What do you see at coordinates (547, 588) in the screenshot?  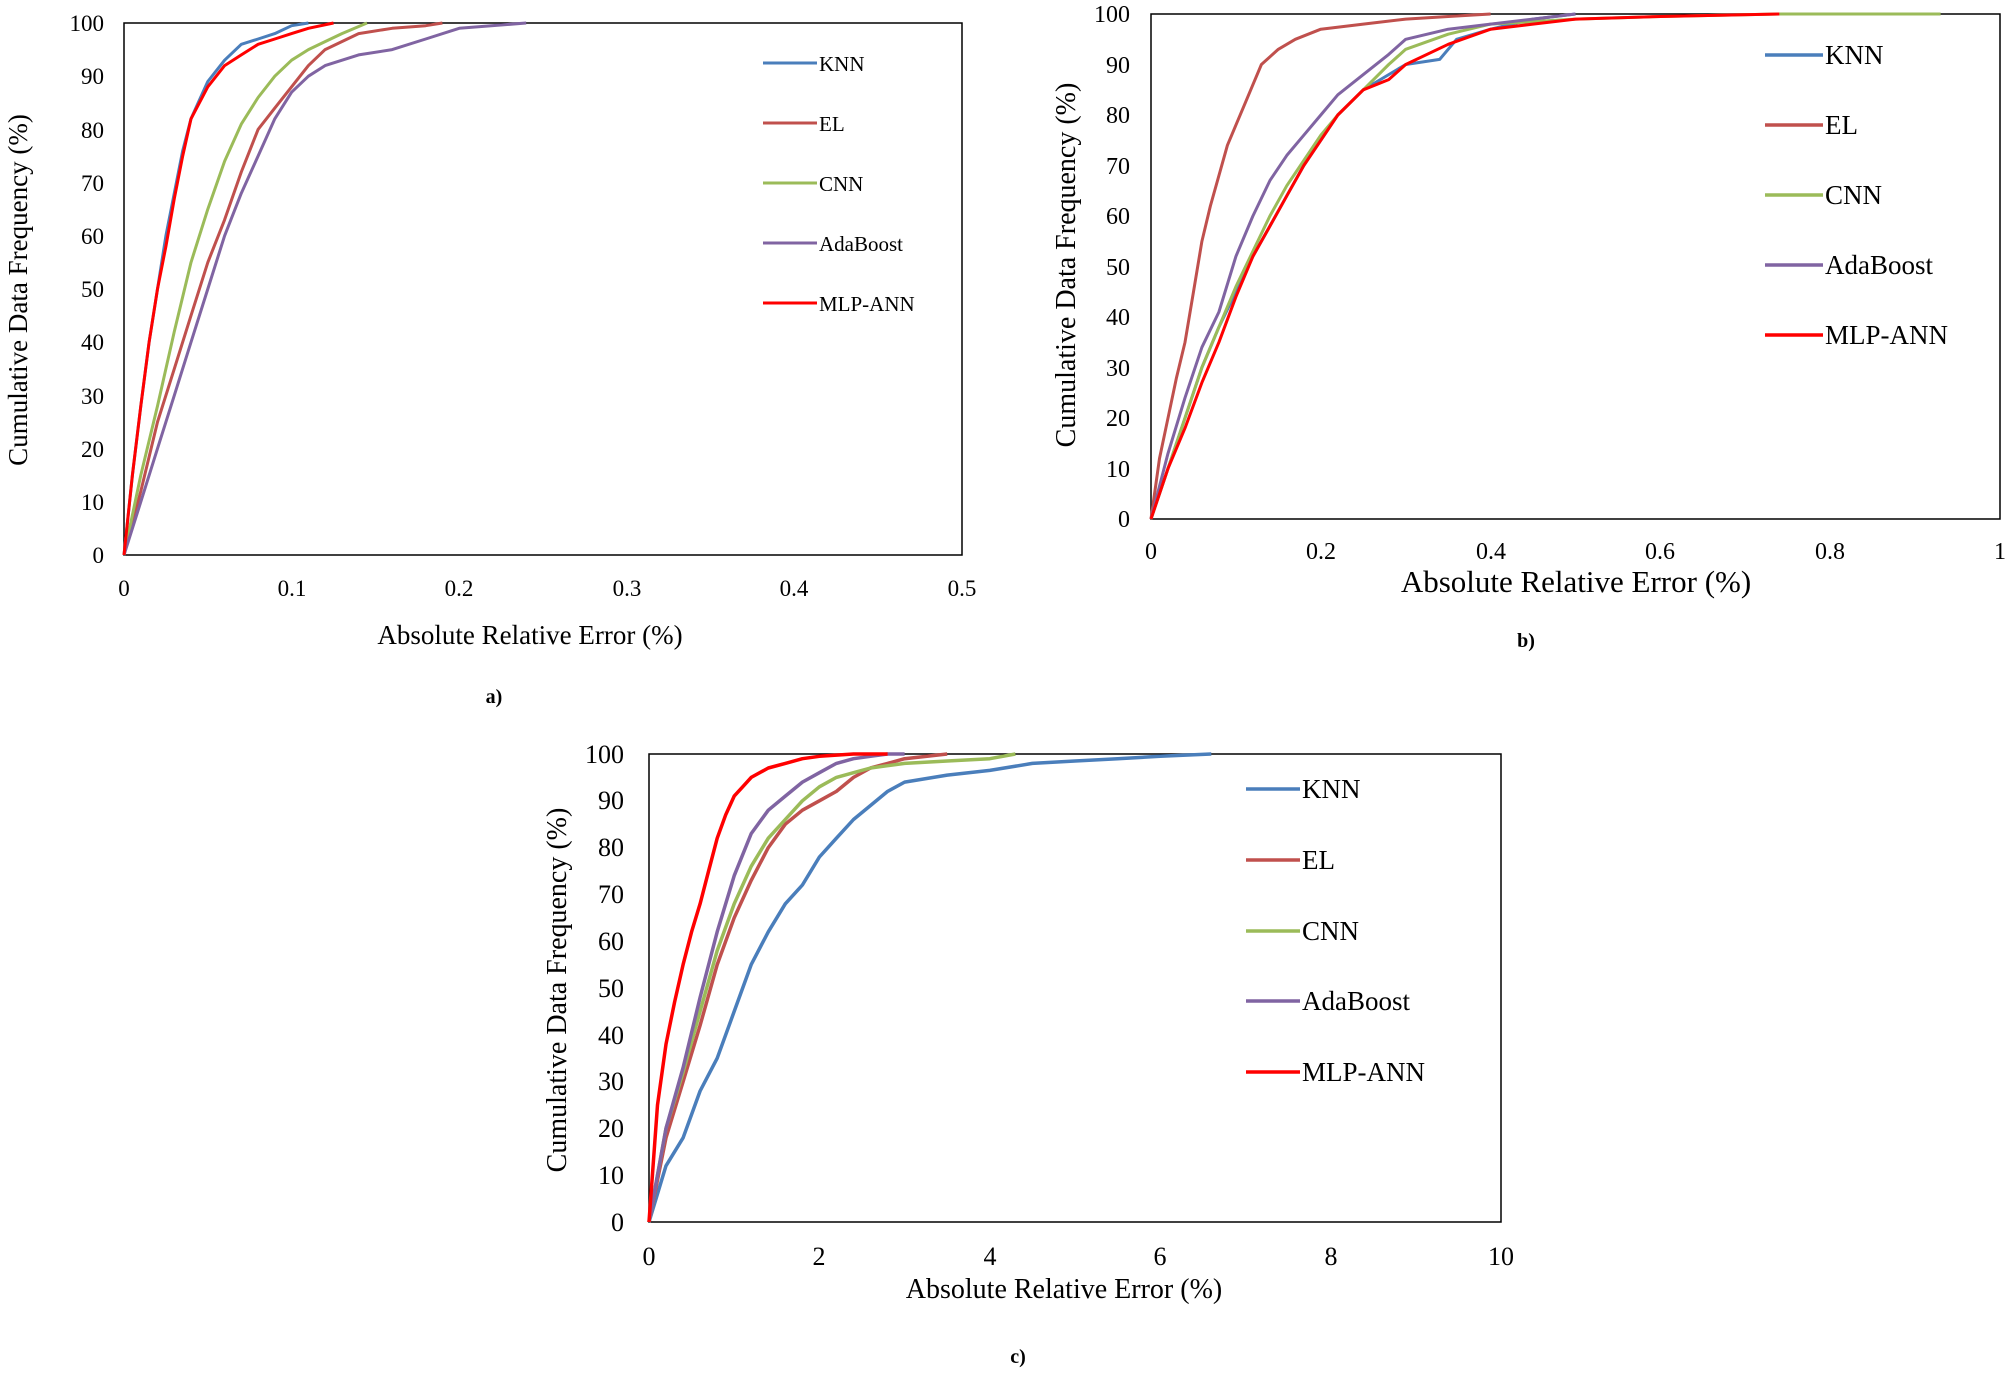 I see `x-ticks-a: 0 0.1 0.2 0.3 0.4 0.5` at bounding box center [547, 588].